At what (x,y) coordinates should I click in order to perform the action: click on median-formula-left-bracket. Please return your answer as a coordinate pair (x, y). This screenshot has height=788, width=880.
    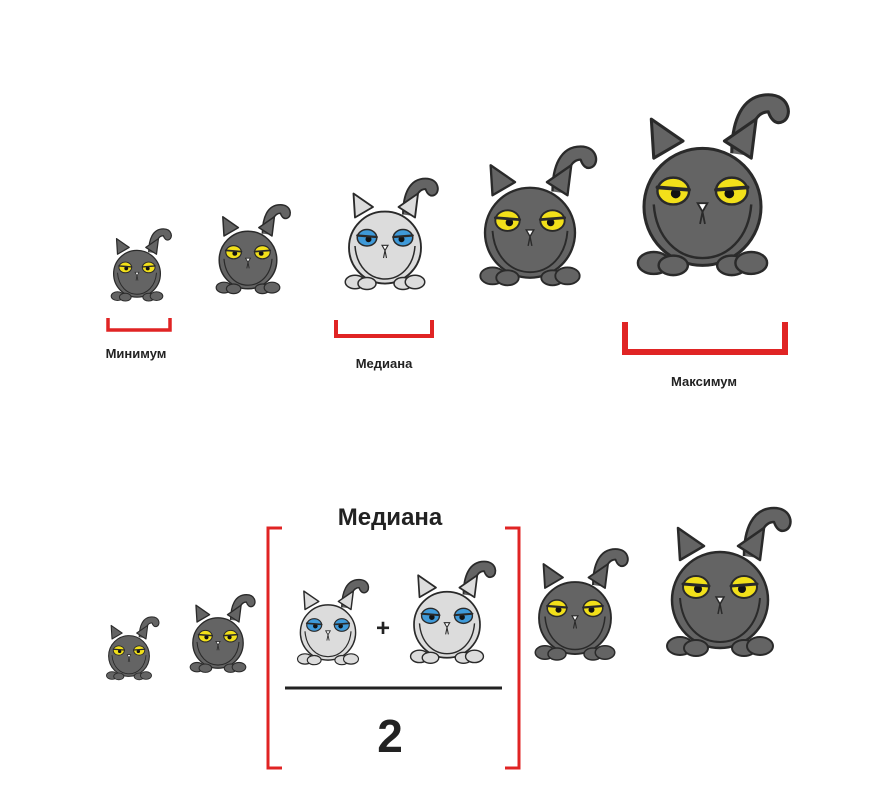
    Looking at the image, I should click on (275, 648).